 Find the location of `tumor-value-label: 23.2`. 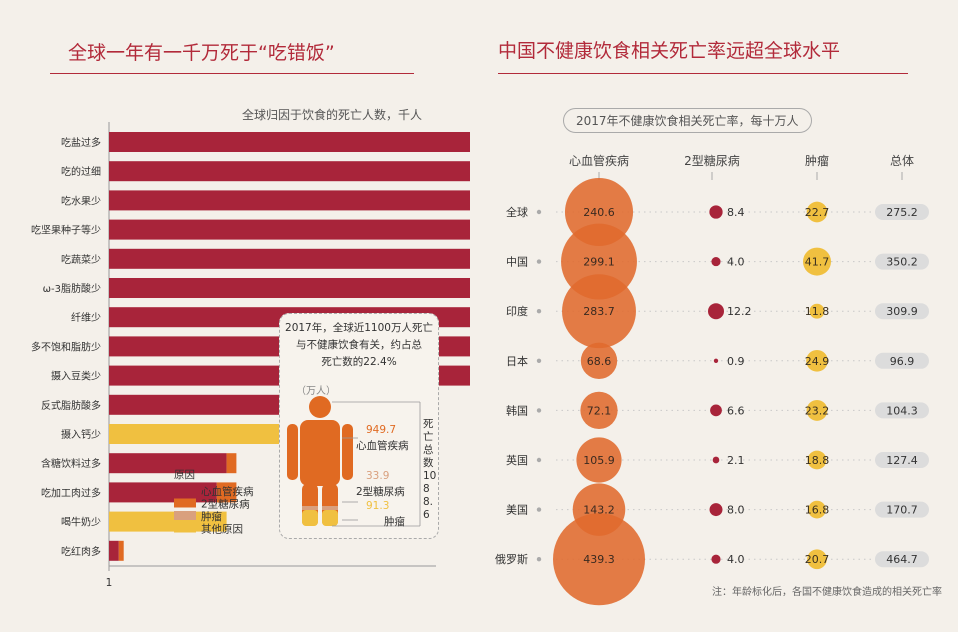

tumor-value-label: 23.2 is located at coordinates (817, 410).